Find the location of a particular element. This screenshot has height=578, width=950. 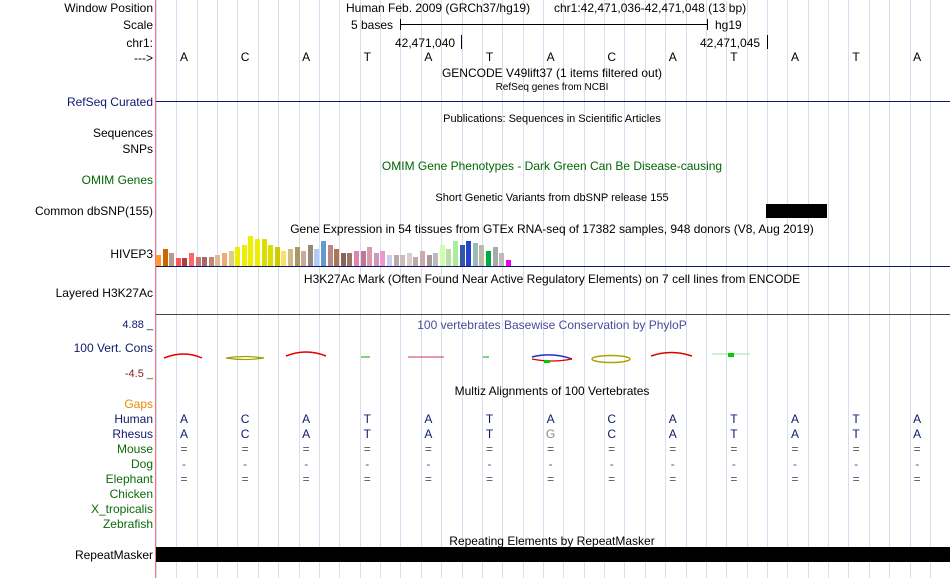

strand-label: ---> is located at coordinates (143, 58).